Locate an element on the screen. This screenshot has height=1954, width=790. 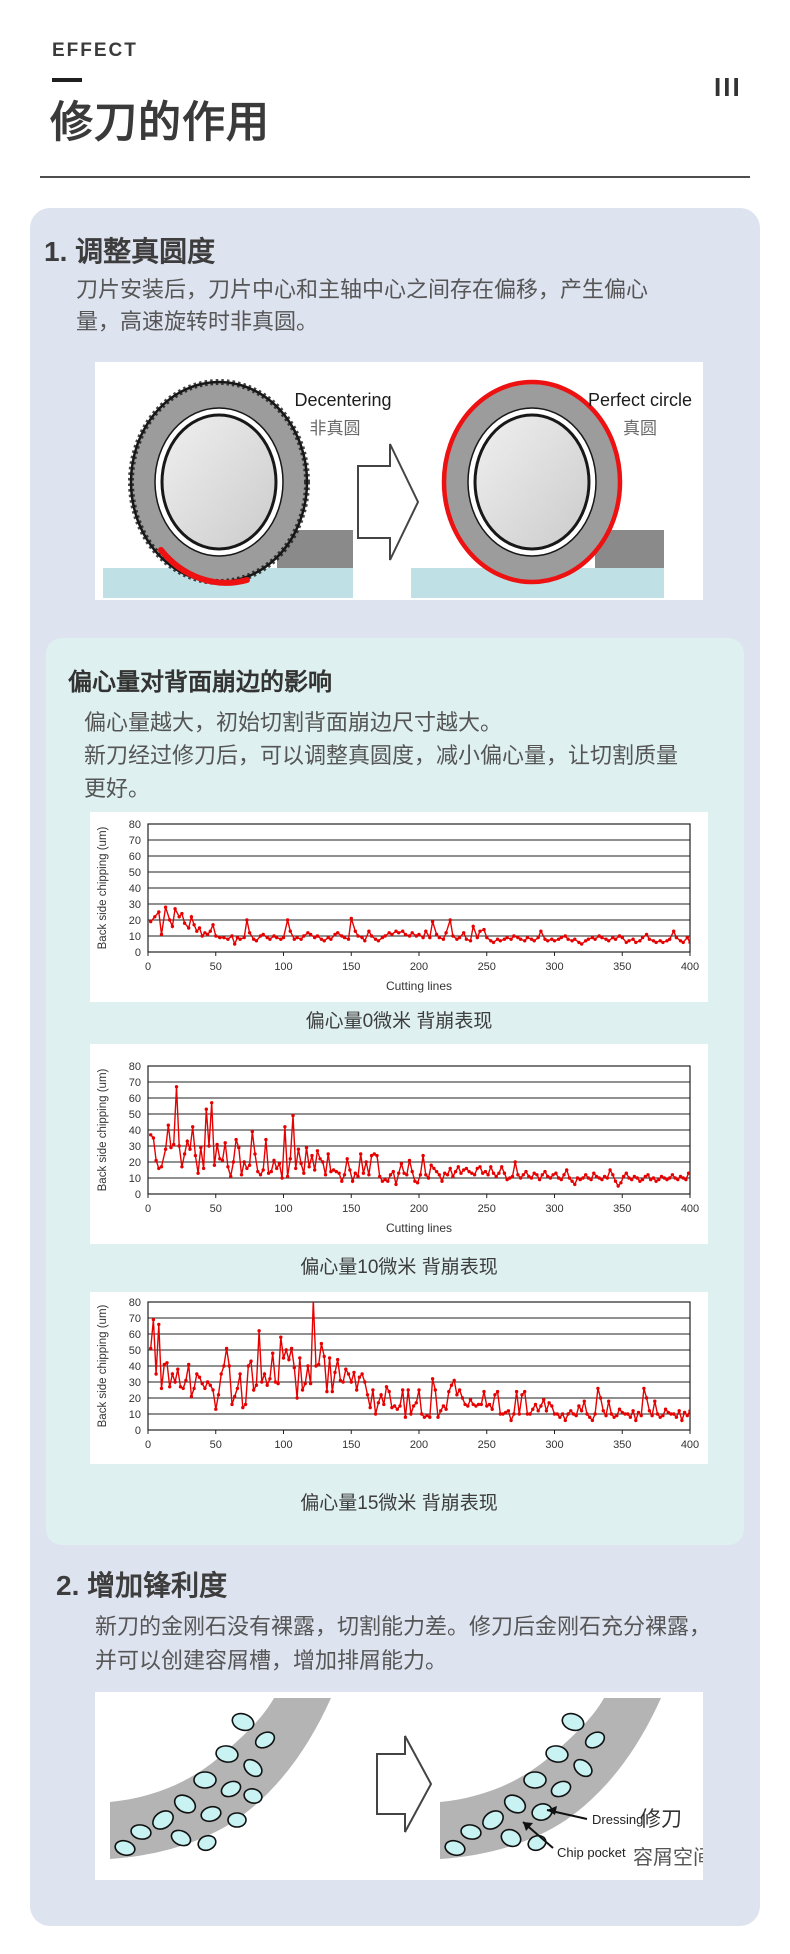
page-number-marker: III is located at coordinates (728, 87).